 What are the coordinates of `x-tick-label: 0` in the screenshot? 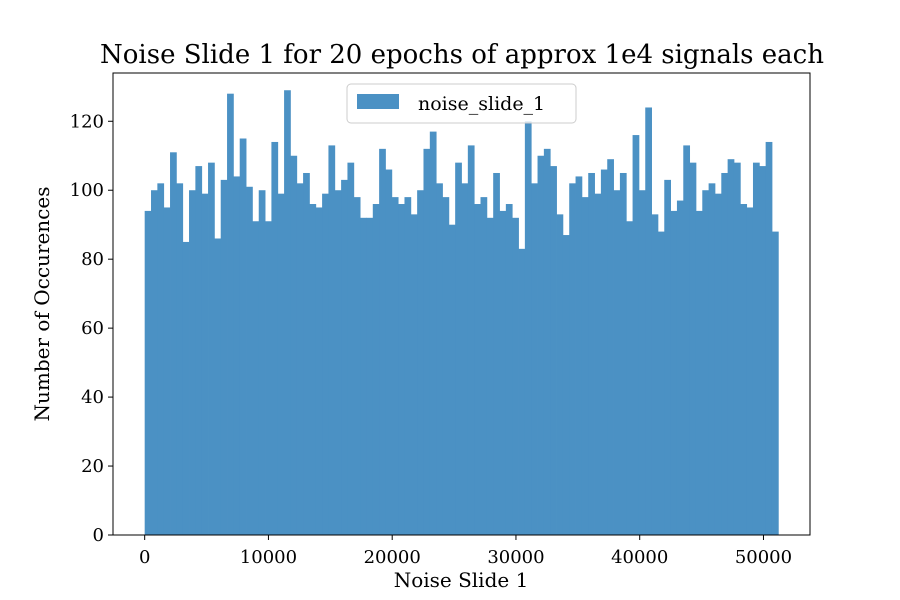 It's located at (144, 557).